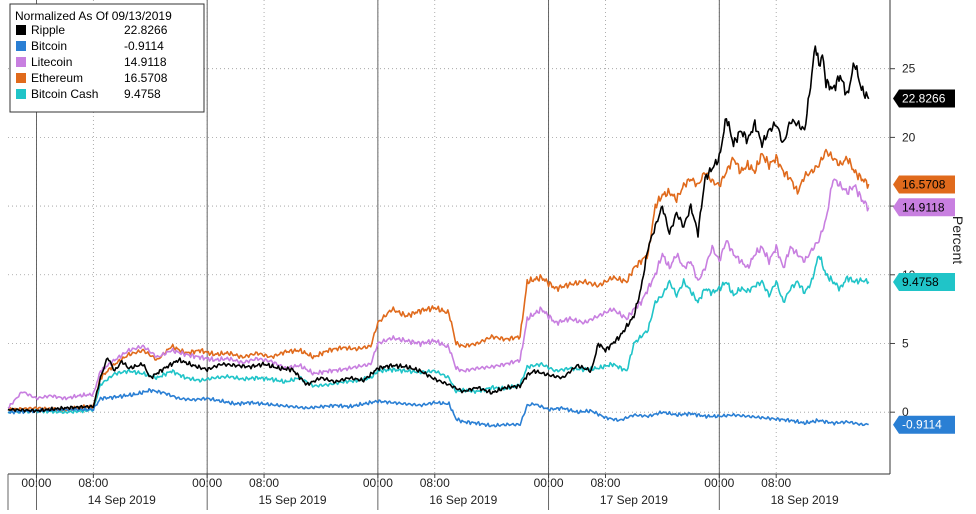 This screenshot has width=976, height=514. Describe the element at coordinates (64, 94) in the screenshot. I see `legend-series-name: Bitcoin Cash` at that location.